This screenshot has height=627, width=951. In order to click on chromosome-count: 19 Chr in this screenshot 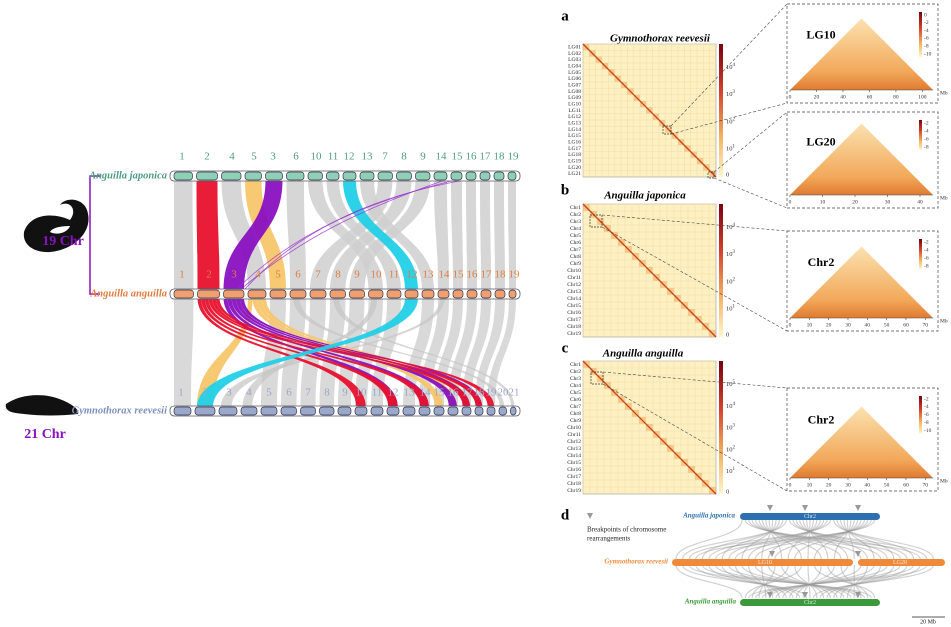, I will do `click(63, 241)`.